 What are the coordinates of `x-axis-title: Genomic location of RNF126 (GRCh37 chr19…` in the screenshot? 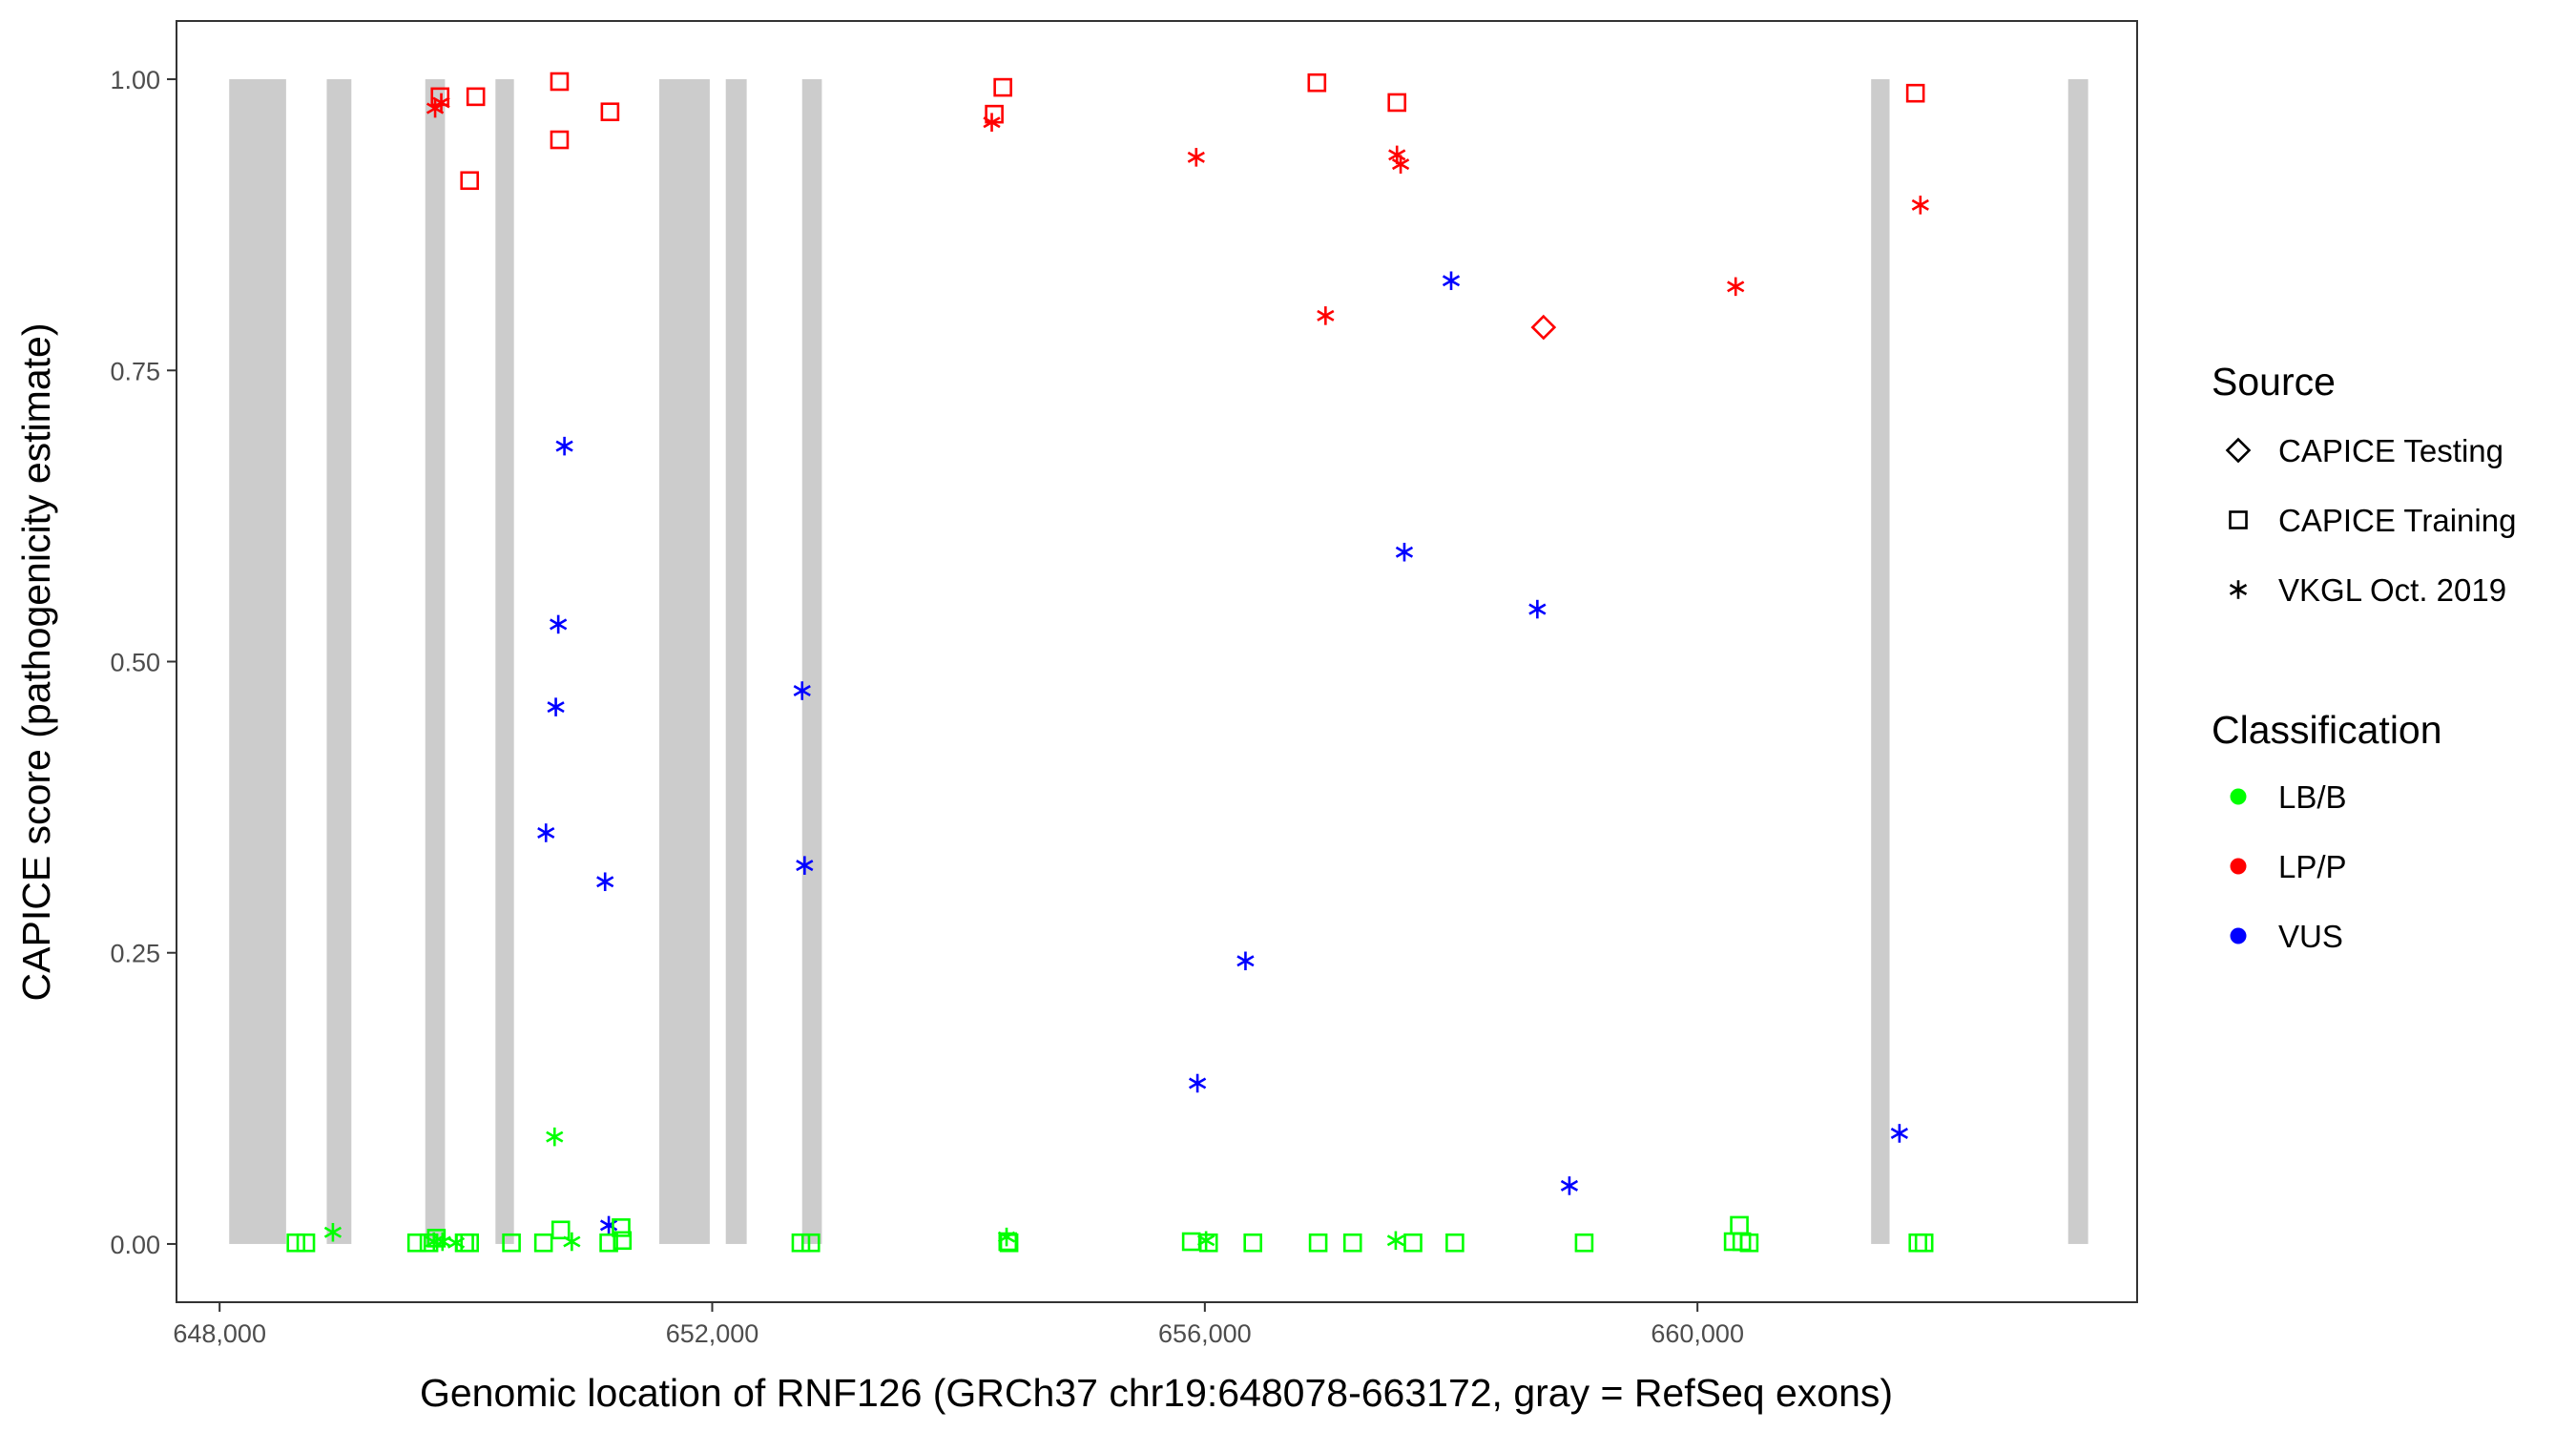 It's located at (1156, 1393).